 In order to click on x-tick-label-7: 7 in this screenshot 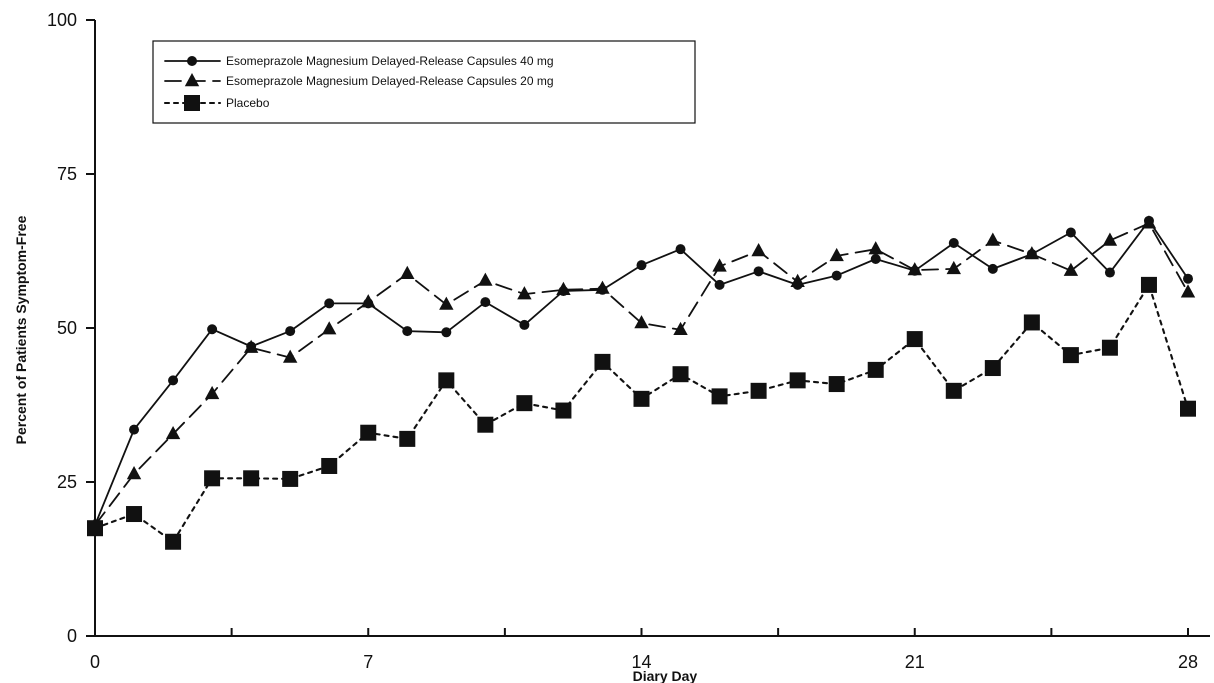, I will do `click(368, 662)`.